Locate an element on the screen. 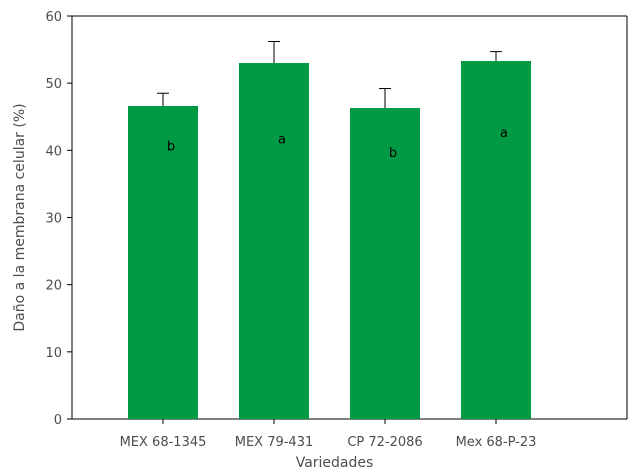  y-tick-label: 40 is located at coordinates (53, 151).